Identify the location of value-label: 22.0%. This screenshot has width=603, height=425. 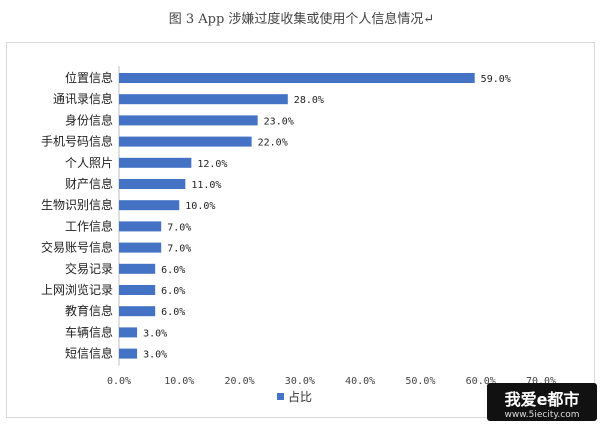
(273, 143).